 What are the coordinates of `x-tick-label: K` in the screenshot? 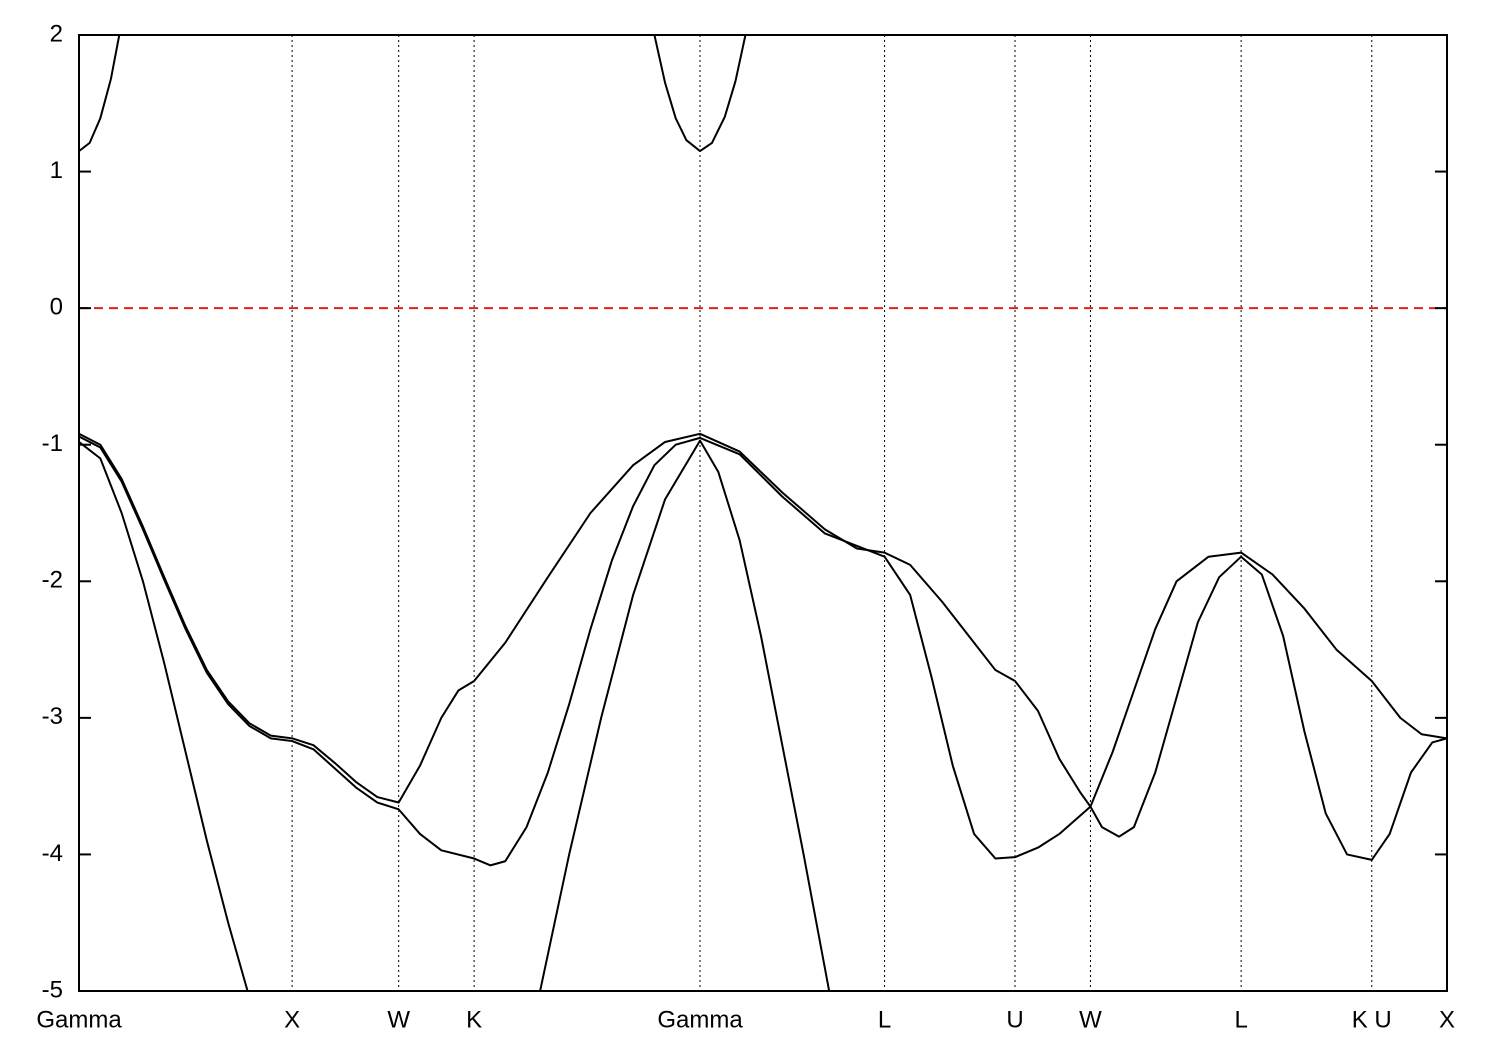 It's located at (474, 1019).